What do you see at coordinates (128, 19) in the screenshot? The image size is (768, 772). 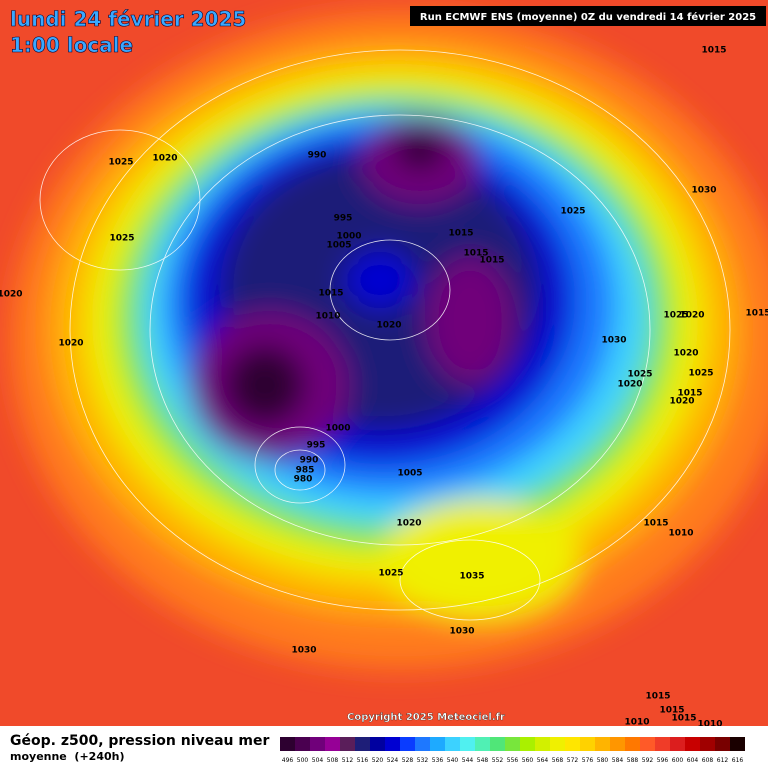 I see `map-date: lundi 24 février 2025` at bounding box center [128, 19].